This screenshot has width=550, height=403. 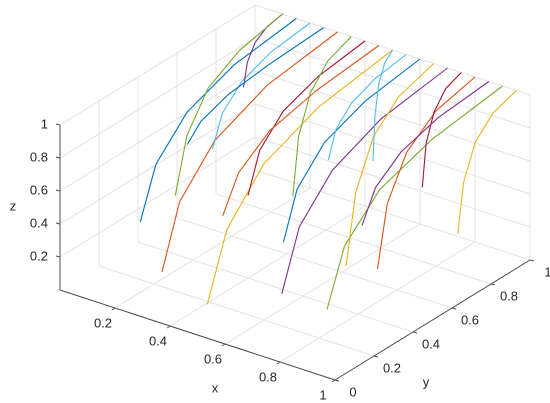 What do you see at coordinates (322, 394) in the screenshot?
I see `x-tick-label: 1` at bounding box center [322, 394].